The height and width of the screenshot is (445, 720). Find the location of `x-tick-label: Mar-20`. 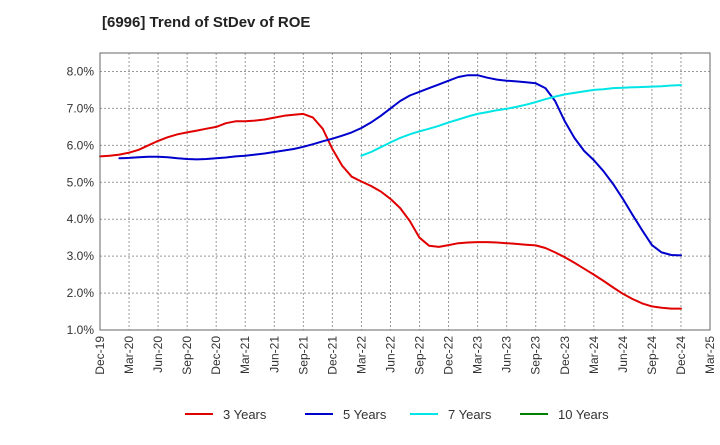

x-tick-label: Mar-20 is located at coordinates (129, 355).